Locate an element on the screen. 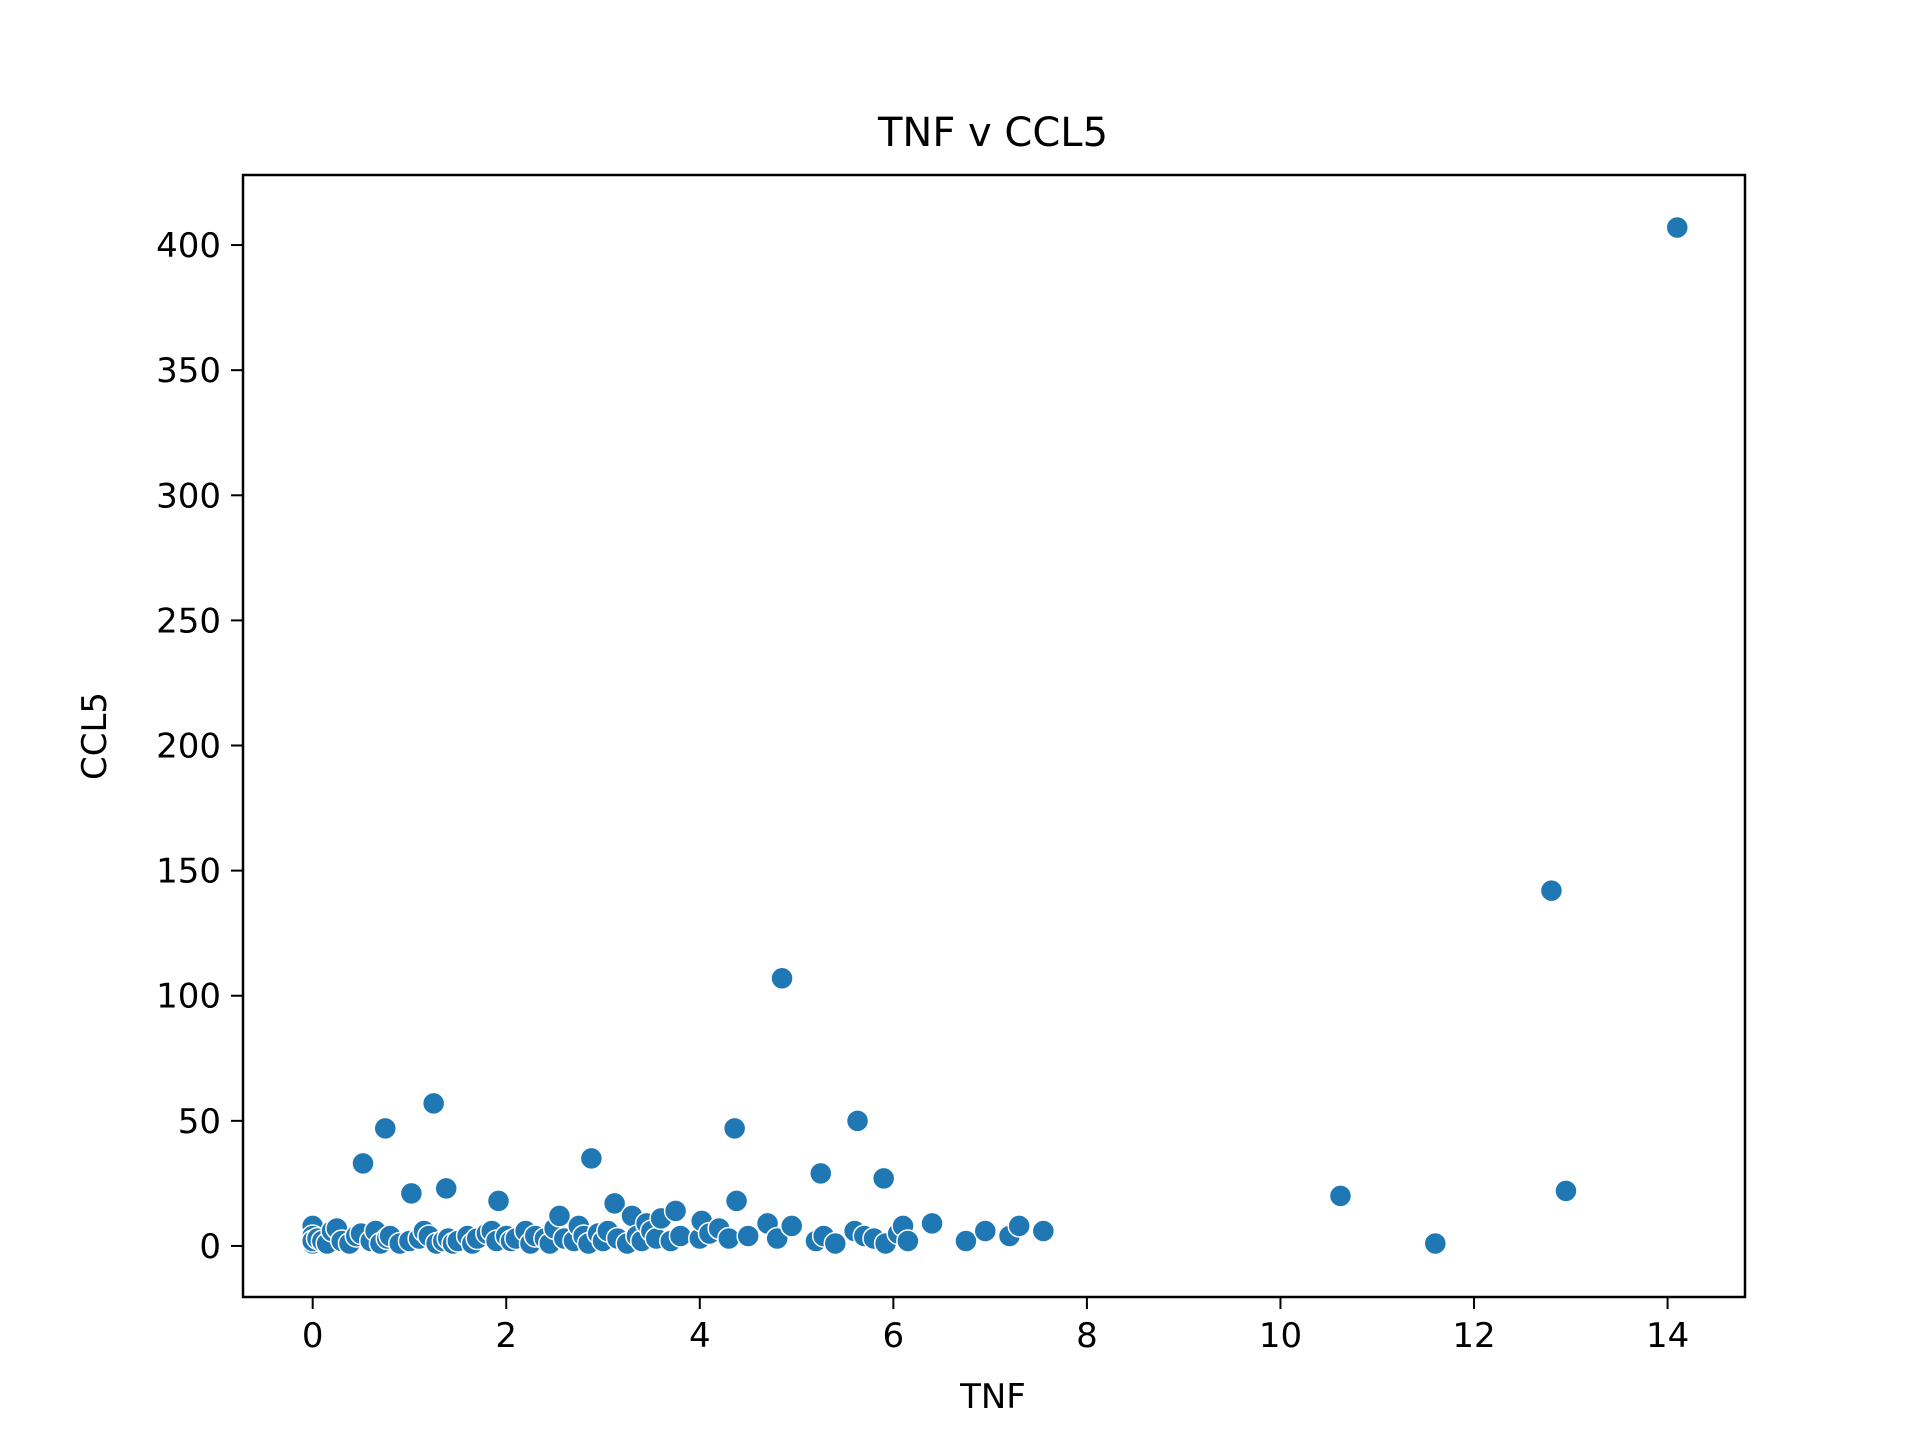  x-tick-label: 14 is located at coordinates (1667, 1336).